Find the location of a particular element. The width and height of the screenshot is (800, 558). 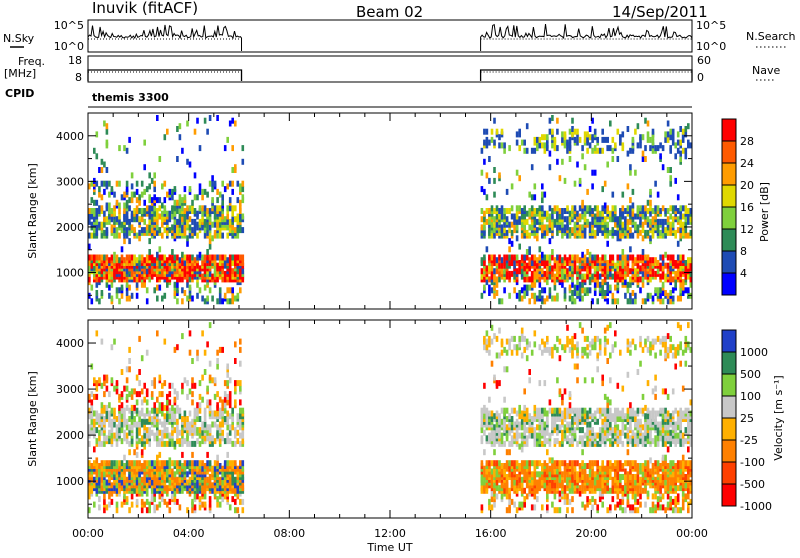

nsky-line is located at coordinates (586, 37).